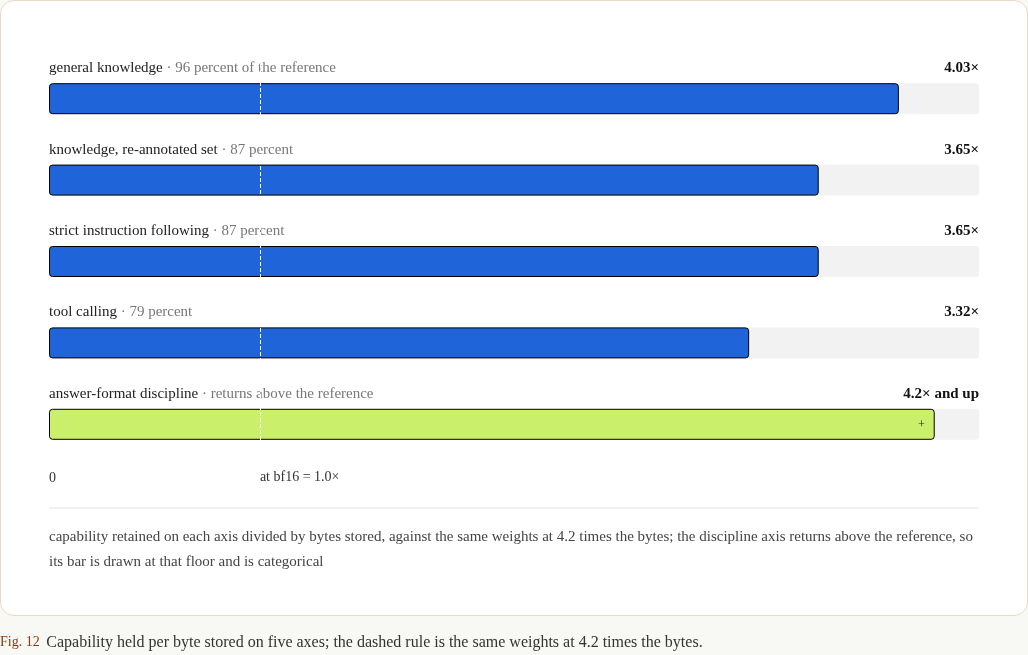 The image size is (1028, 655). What do you see at coordinates (193, 67) in the screenshot?
I see `y-tick-label: general knowledge · 96 percent of the reference` at bounding box center [193, 67].